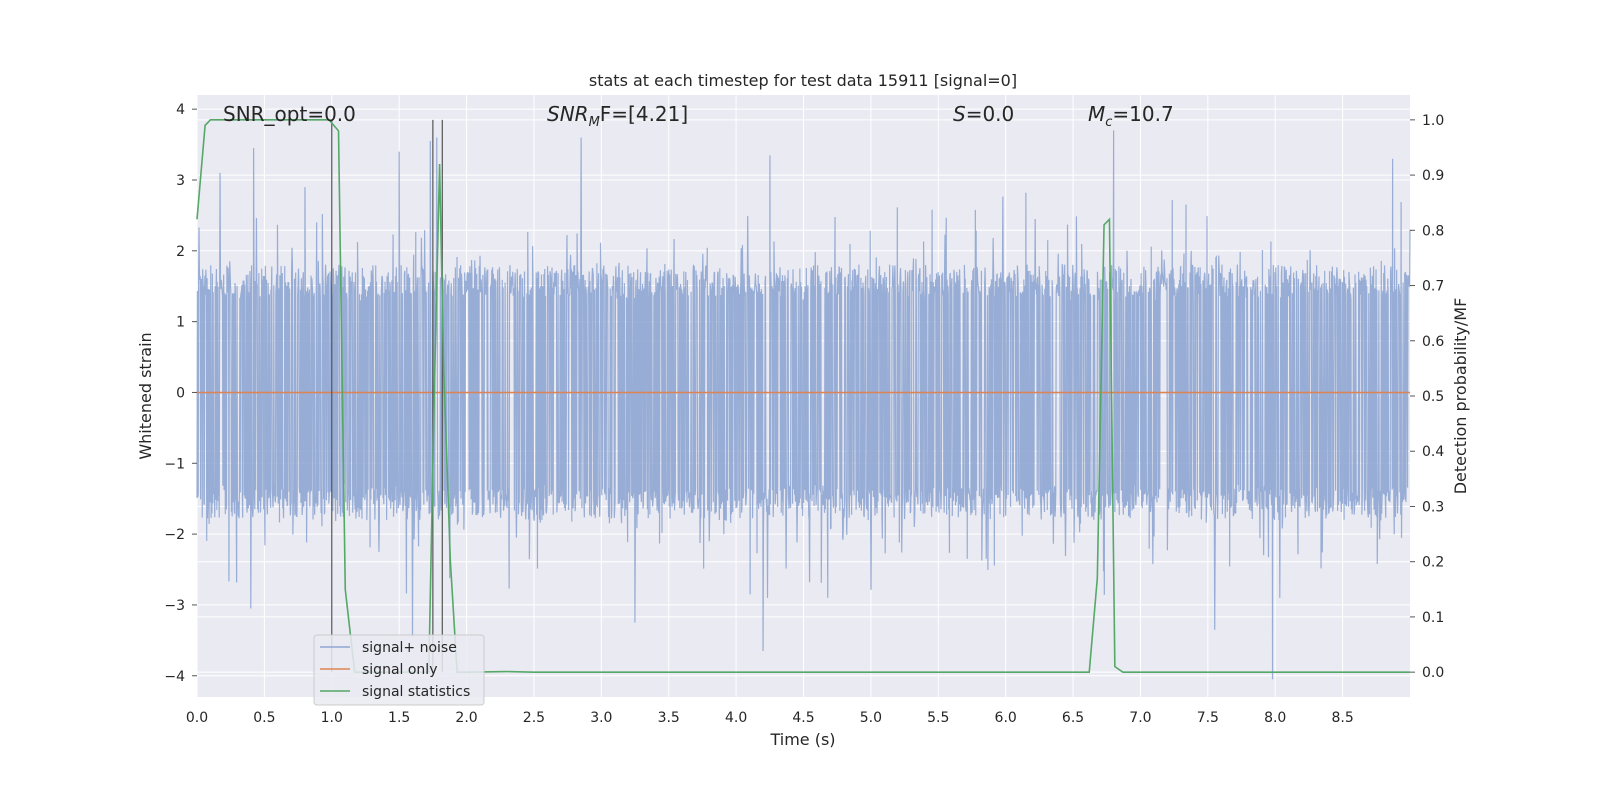 The image size is (1600, 800). What do you see at coordinates (332, 718) in the screenshot?
I see `x-tick-label: 1.0` at bounding box center [332, 718].